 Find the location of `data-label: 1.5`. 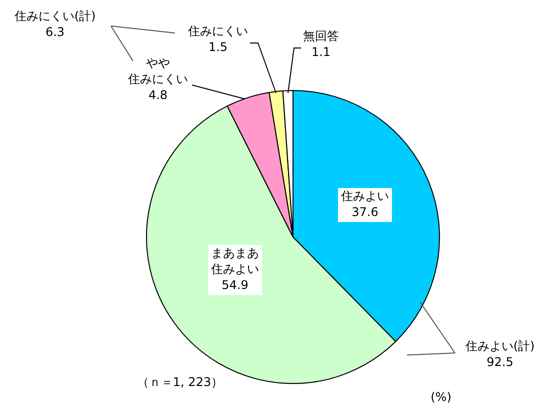

data-label: 1.5 is located at coordinates (218, 47).